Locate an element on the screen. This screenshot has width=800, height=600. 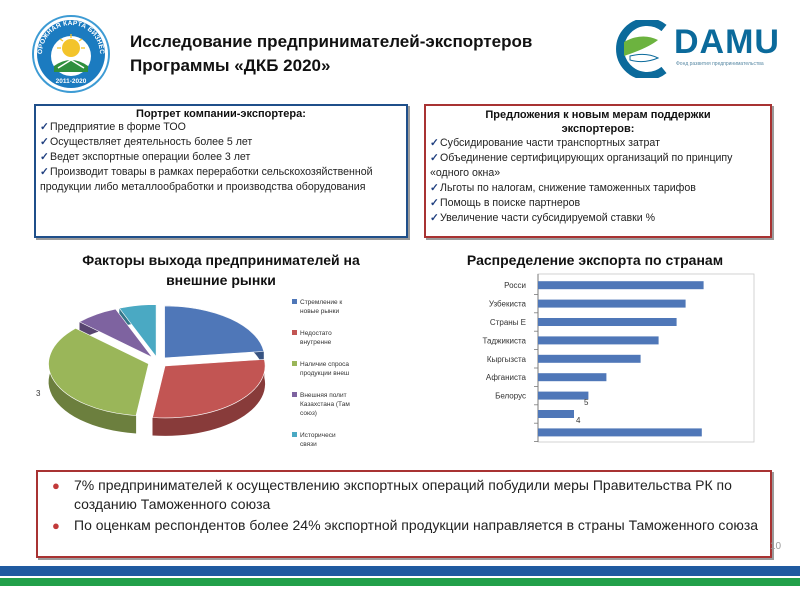
list-item: ✓Увеличение части субсидируемой ставки % is located at coordinates (598, 218).